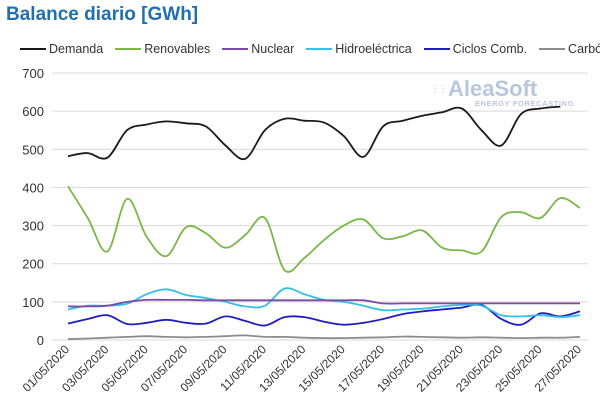 This screenshot has width=600, height=418. What do you see at coordinates (40, 340) in the screenshot?
I see `y-tick-label: 0` at bounding box center [40, 340].